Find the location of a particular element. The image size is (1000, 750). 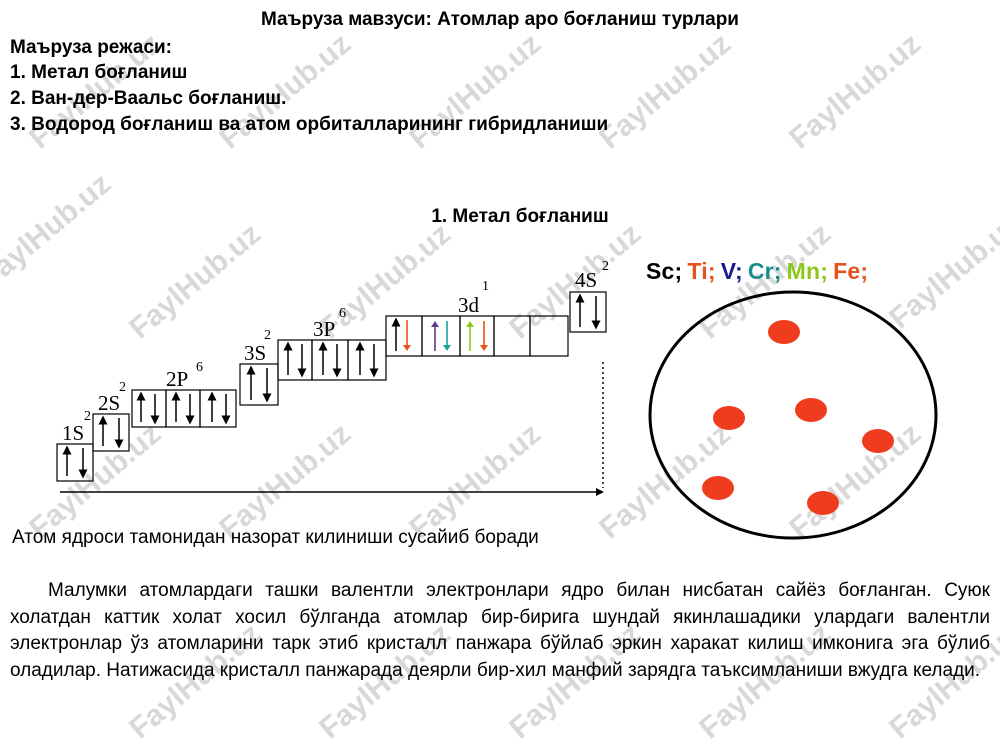

orbital-box-2s is located at coordinates (111, 432).